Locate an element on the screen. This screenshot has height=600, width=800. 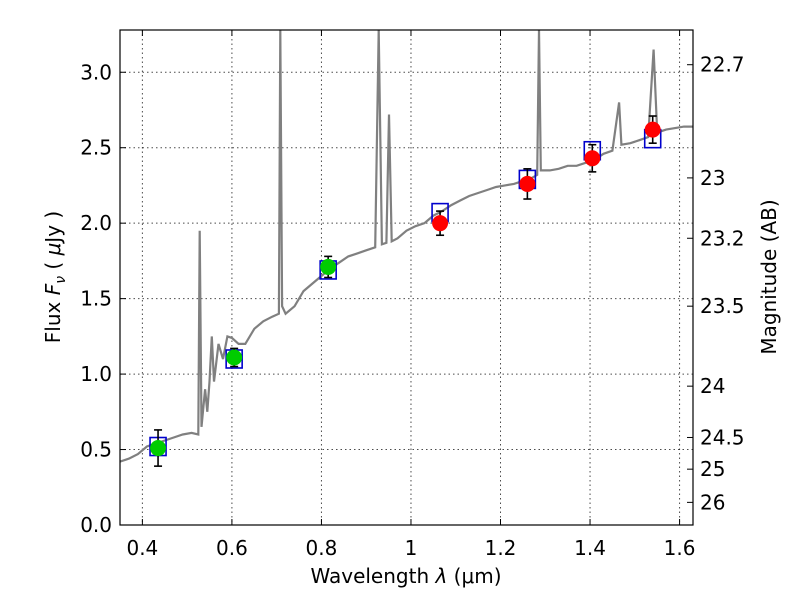
x-tick-label: 1.2 is located at coordinates (501, 548).